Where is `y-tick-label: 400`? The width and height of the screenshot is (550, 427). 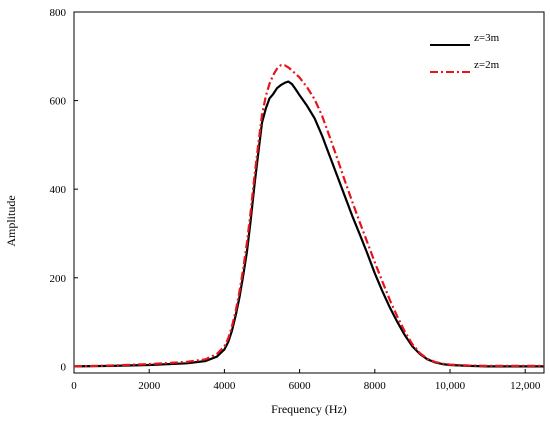 y-tick-label: 400 is located at coordinates (58, 190).